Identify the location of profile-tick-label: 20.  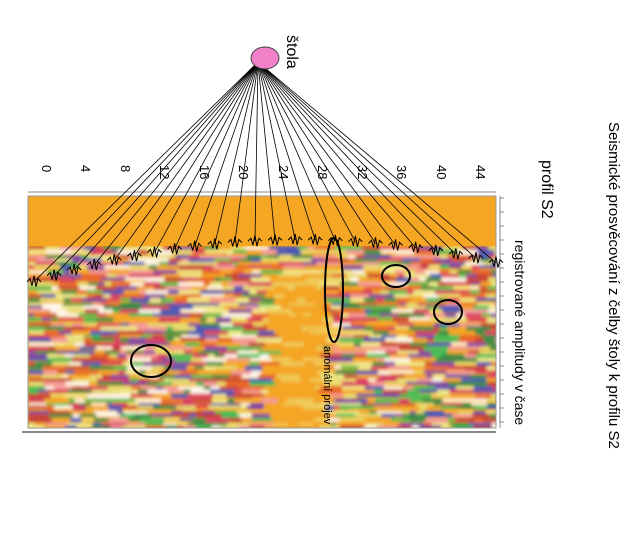
(244, 172).